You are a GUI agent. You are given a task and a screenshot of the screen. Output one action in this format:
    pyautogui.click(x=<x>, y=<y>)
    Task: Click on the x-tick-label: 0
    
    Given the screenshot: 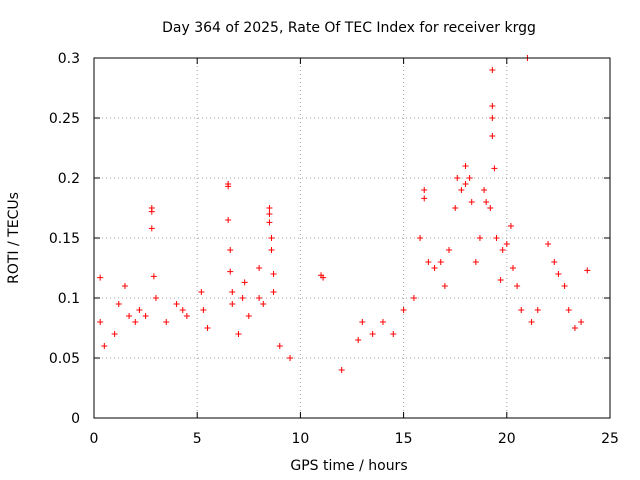 What is the action you would take?
    pyautogui.click(x=94, y=439)
    